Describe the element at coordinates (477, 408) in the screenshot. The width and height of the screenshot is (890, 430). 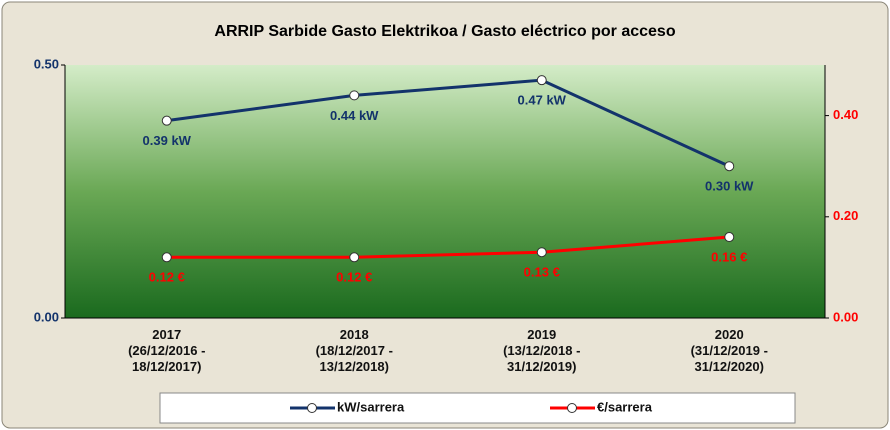
I see `legend-box` at that location.